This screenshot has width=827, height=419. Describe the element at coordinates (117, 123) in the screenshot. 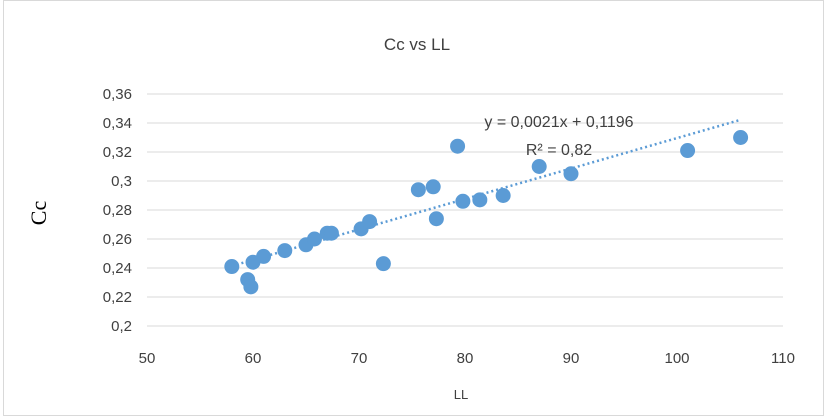

I see `y-tick-label: 0,34` at that location.